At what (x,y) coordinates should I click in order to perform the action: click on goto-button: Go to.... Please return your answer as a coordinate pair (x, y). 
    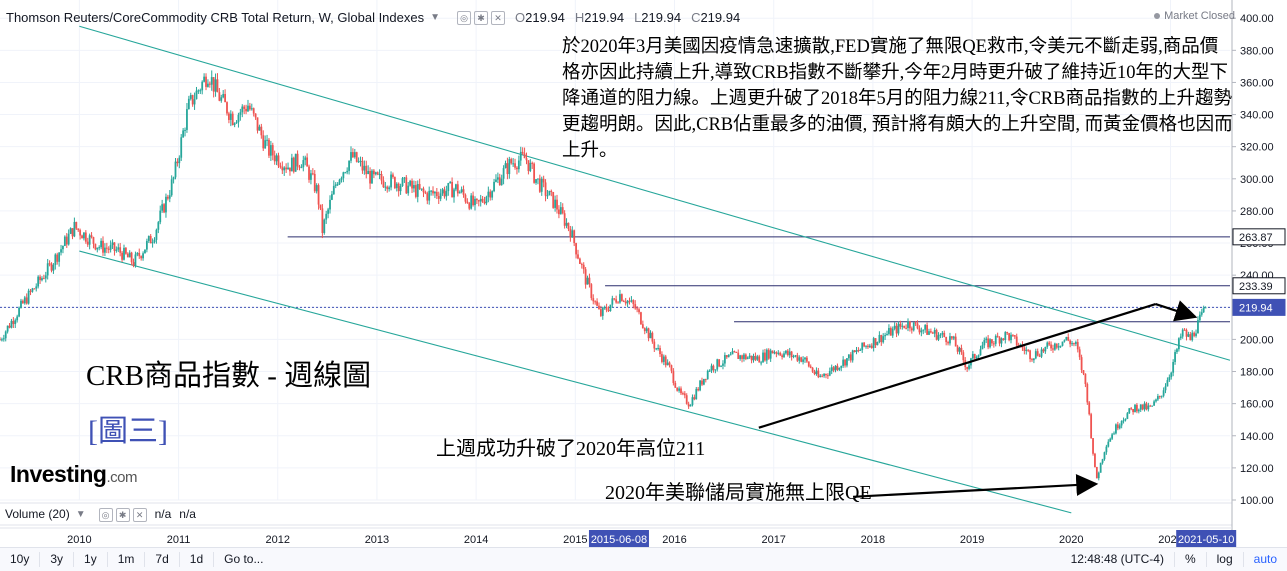
    Looking at the image, I should click on (244, 559).